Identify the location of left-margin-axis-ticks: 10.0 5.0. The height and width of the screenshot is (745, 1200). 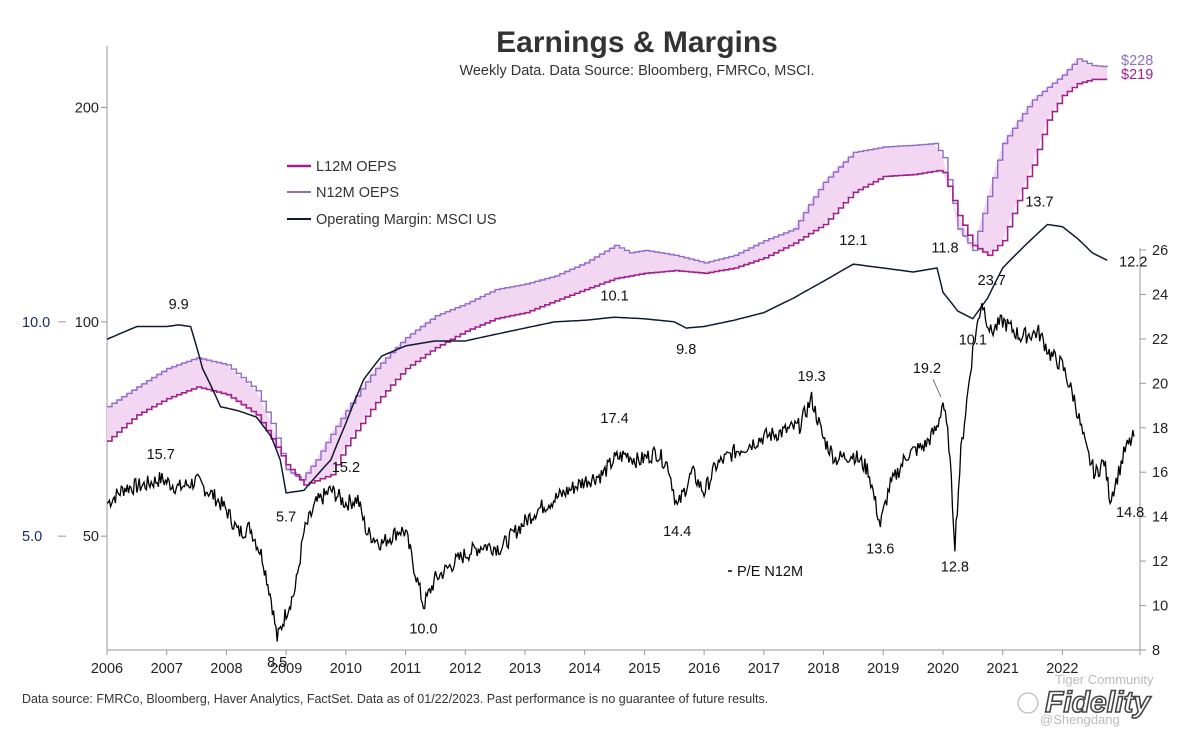
(44, 430).